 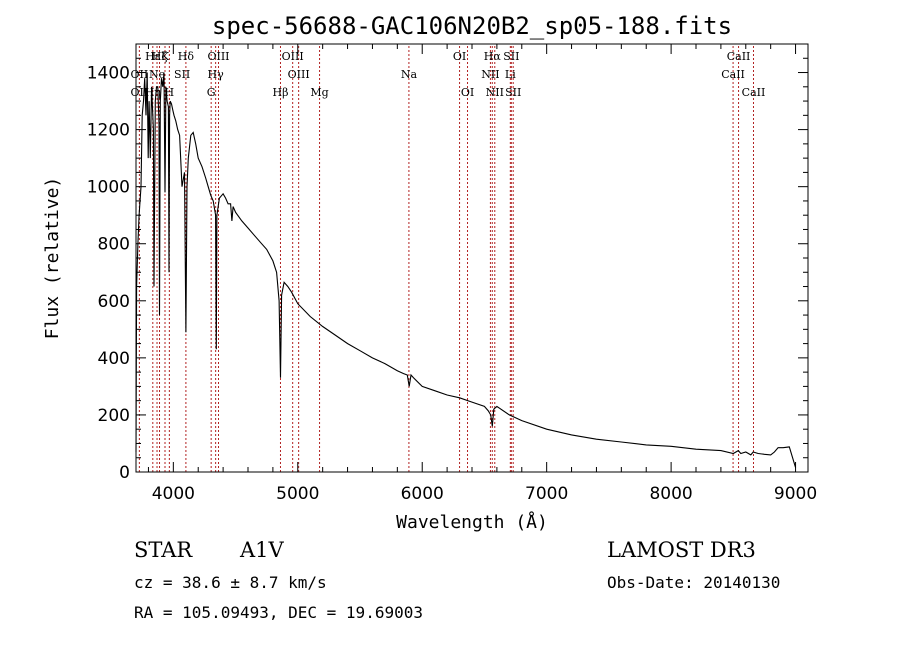 I want to click on x-tick-label: 4000, so click(x=173, y=494).